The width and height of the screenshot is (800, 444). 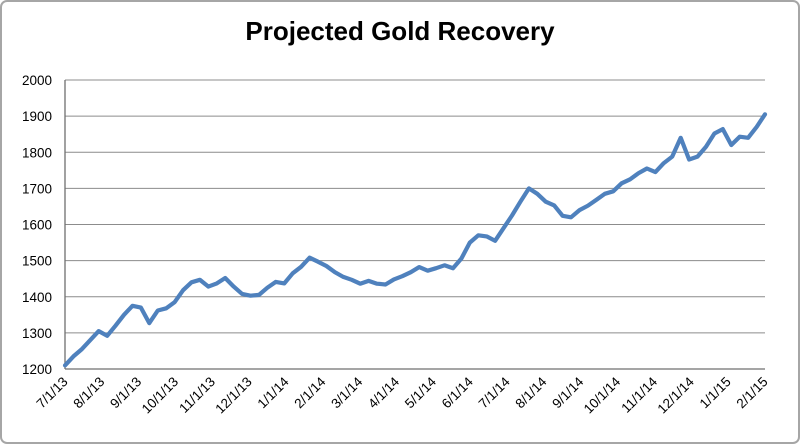 What do you see at coordinates (197, 395) in the screenshot?
I see `x-axis-tick-label: 11/1/13` at bounding box center [197, 395].